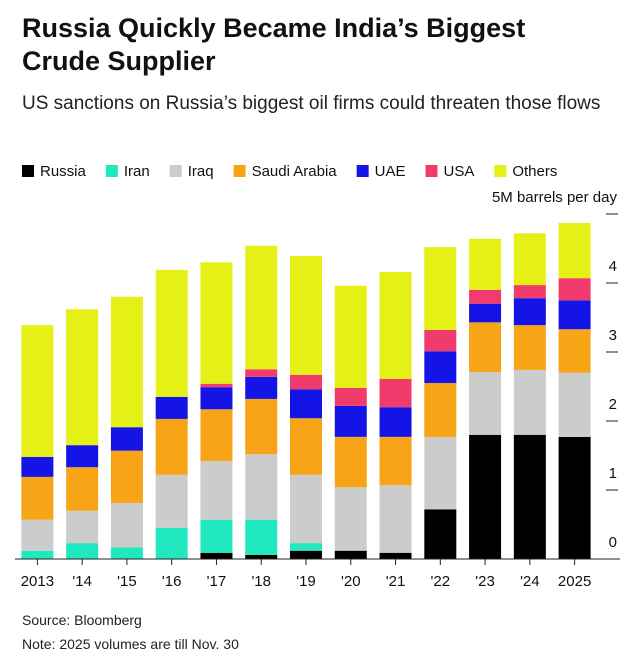 The height and width of the screenshot is (664, 635). What do you see at coordinates (485, 581) in the screenshot?
I see `x-tick-label: '23` at bounding box center [485, 581].